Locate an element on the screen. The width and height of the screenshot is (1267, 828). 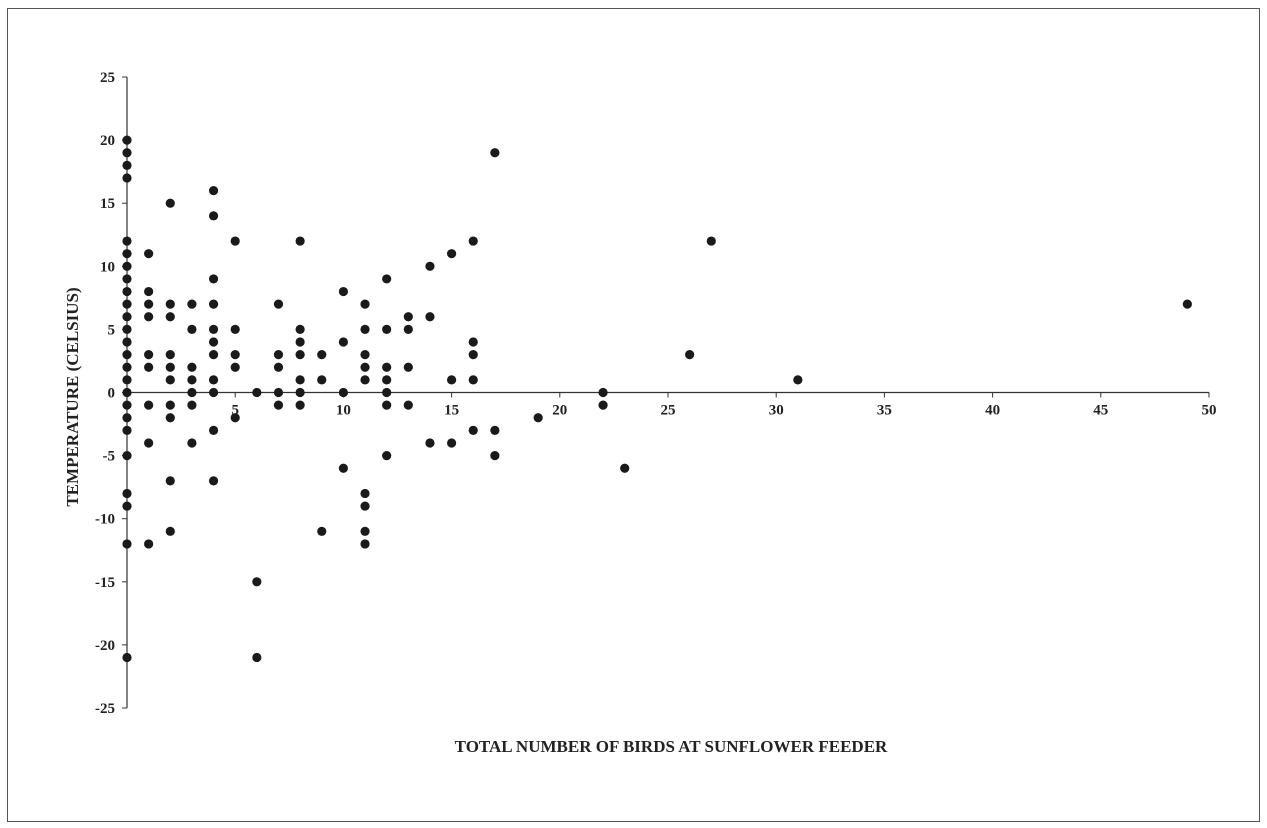
x-tick-label: 15 is located at coordinates (451, 411).